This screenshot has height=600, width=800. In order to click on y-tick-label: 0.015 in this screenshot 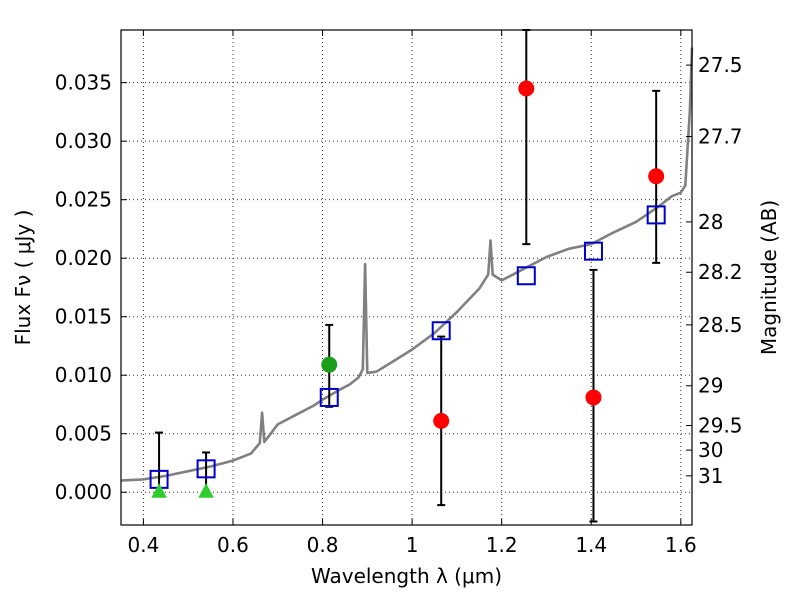, I will do `click(83, 317)`.